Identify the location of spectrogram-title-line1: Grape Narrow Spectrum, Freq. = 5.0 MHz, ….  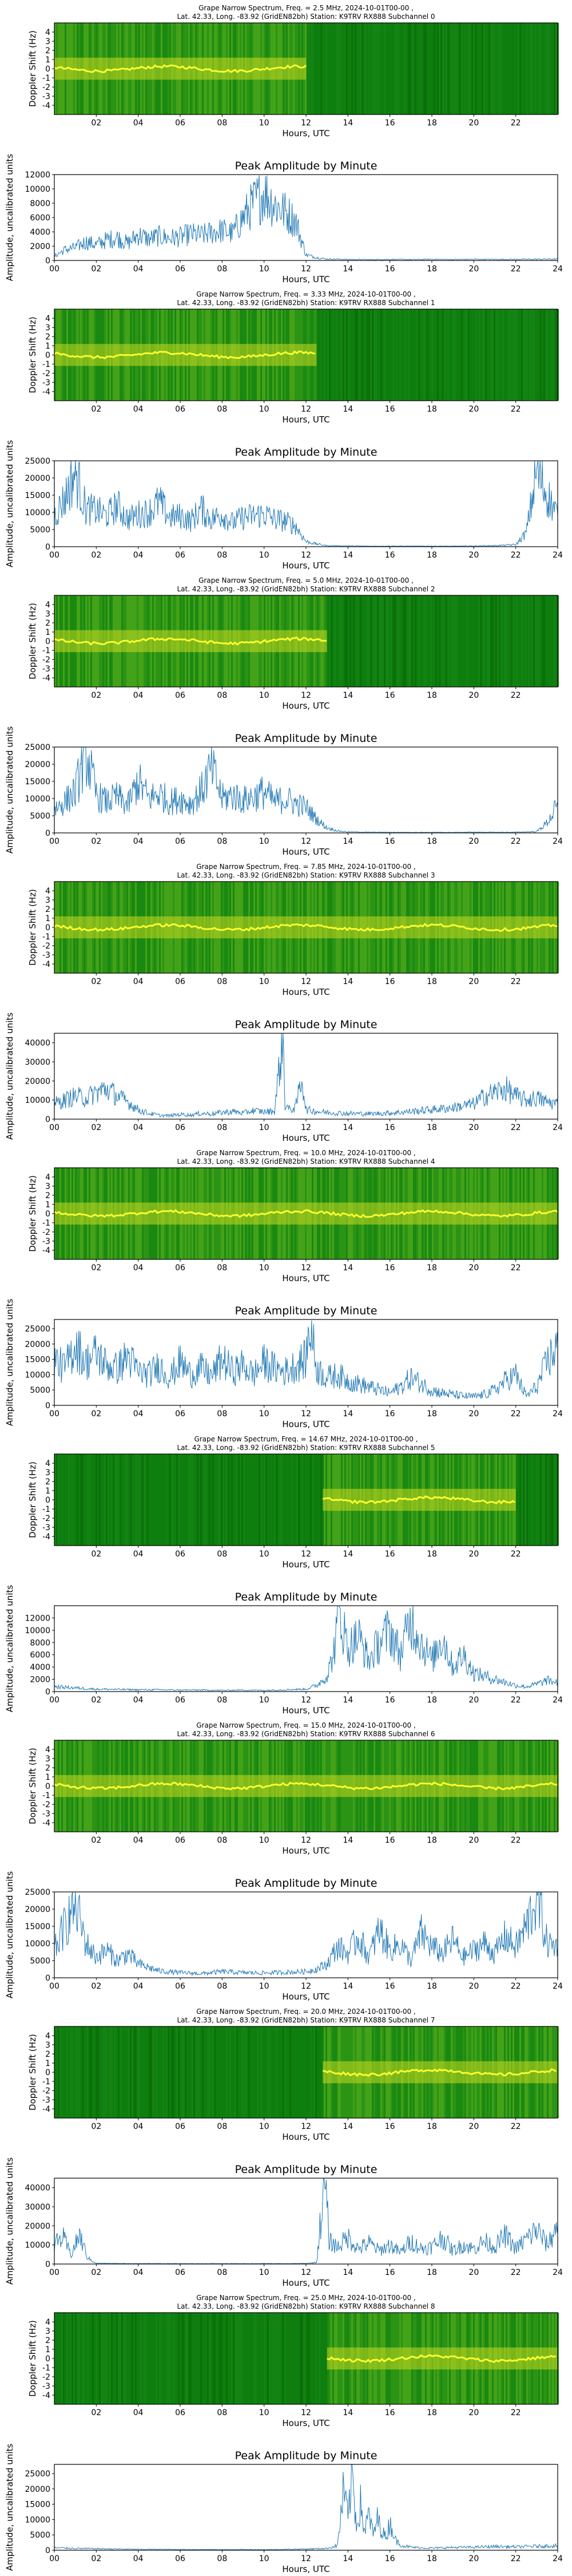
(306, 580).